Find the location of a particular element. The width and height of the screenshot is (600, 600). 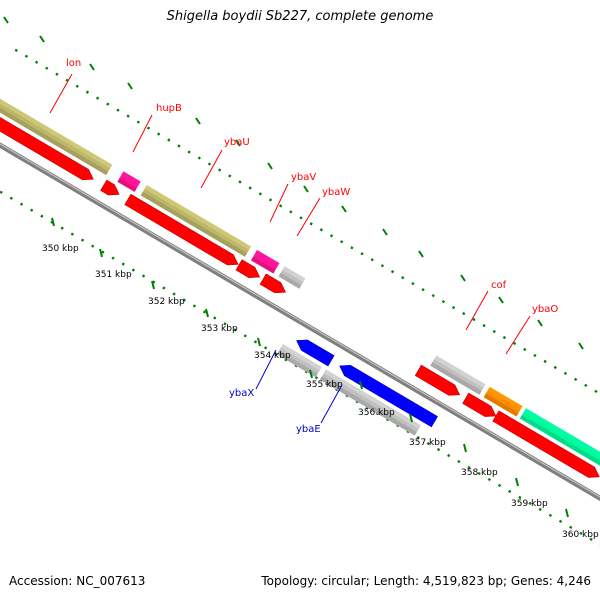

tick-label: 356 kbp is located at coordinates (376, 413).